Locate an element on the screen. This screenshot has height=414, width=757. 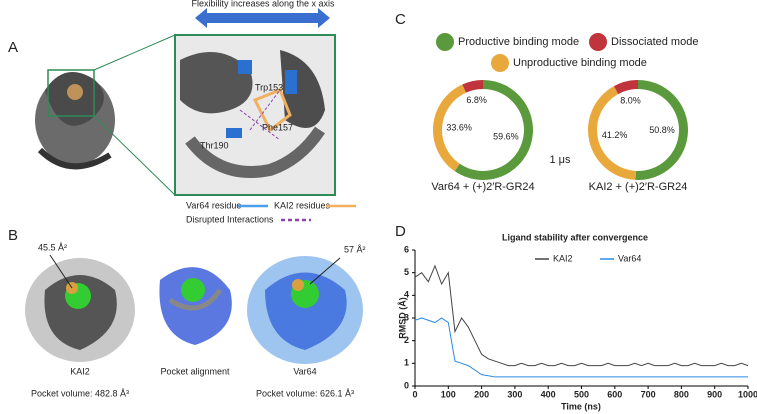
legend-label: Unproductive binding mode is located at coordinates (580, 63).